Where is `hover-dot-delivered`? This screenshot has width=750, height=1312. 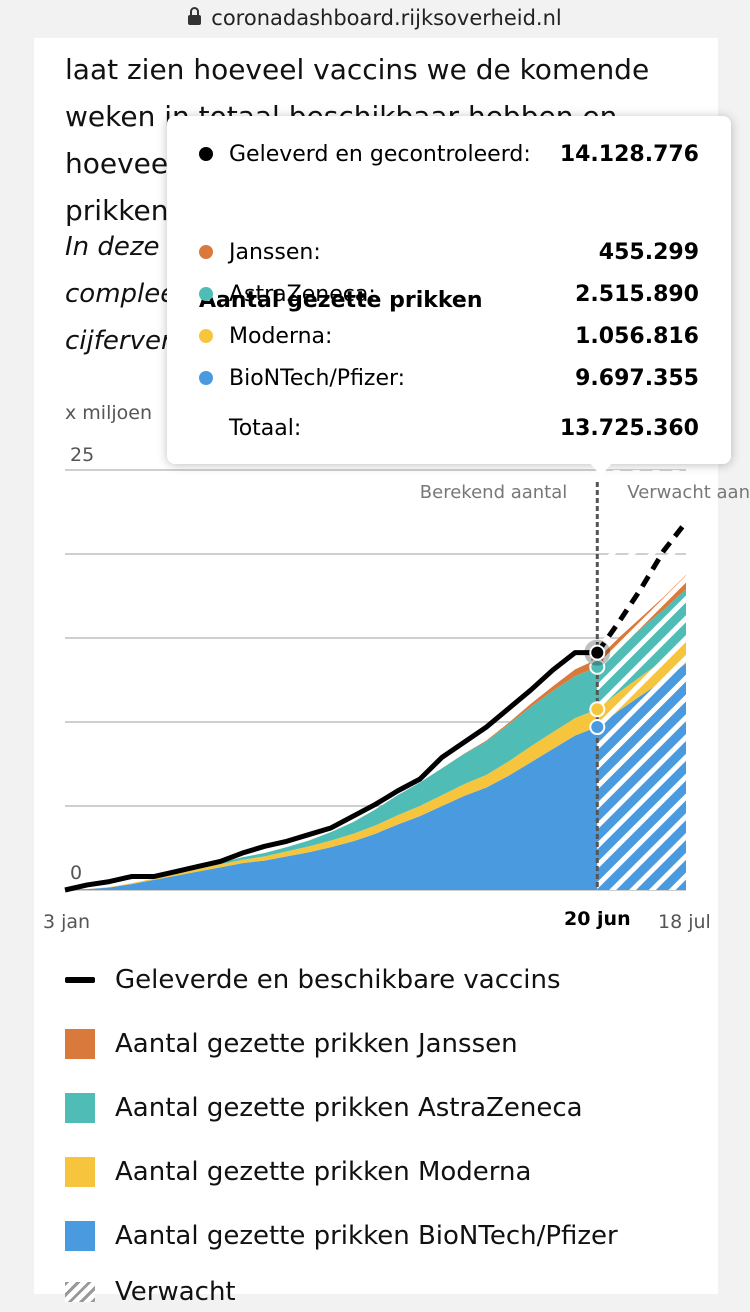
hover-dot-delivered is located at coordinates (597, 652).